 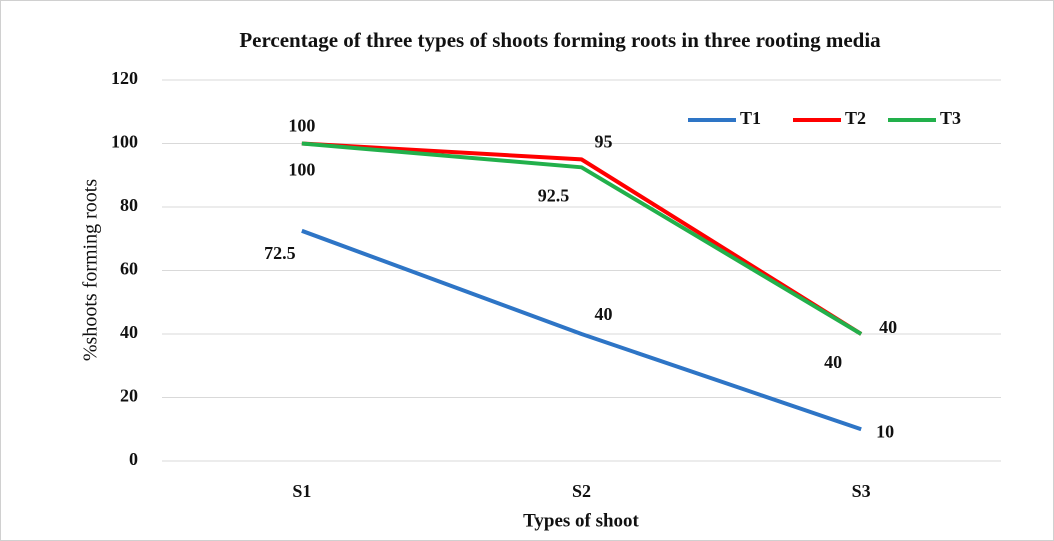 What do you see at coordinates (280, 253) in the screenshot?
I see `data-label: 72.5` at bounding box center [280, 253].